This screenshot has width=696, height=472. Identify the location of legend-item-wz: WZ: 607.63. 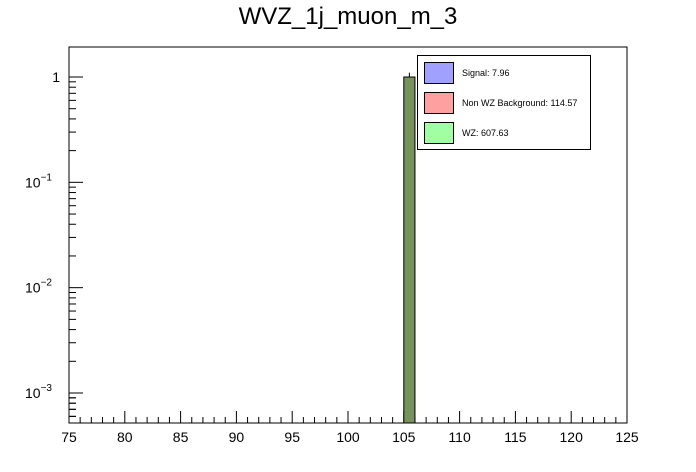
(507, 134).